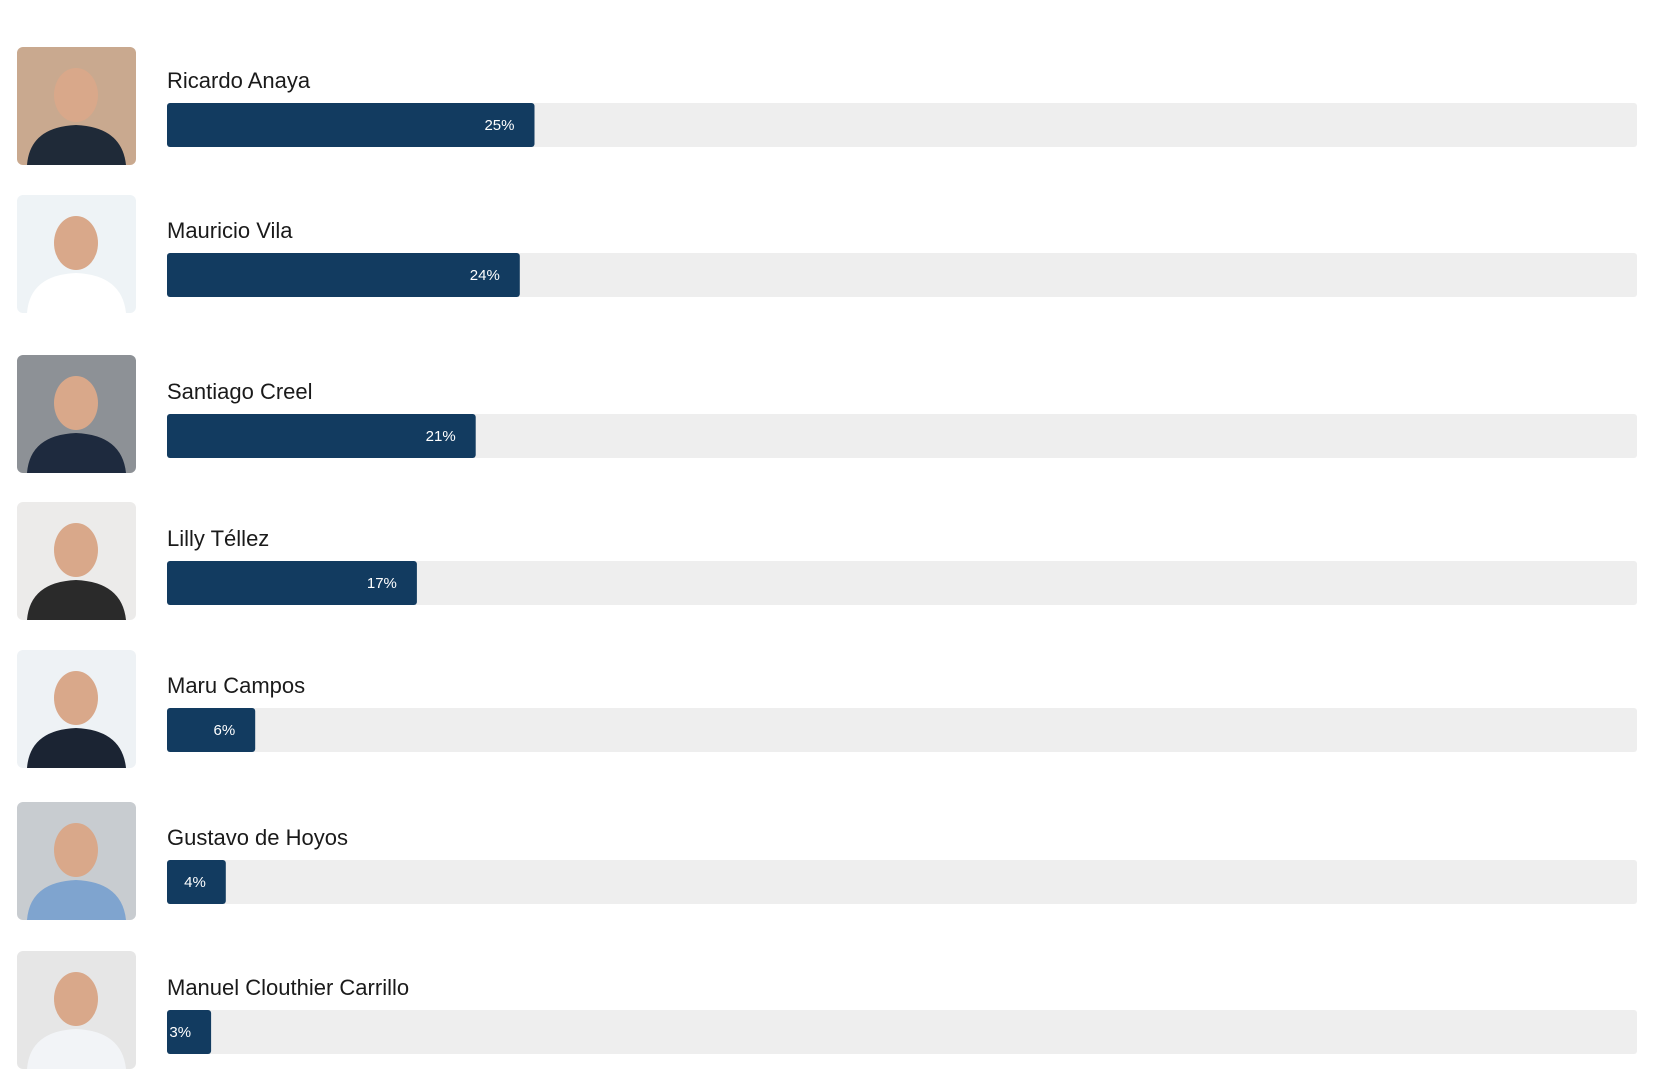 Image resolution: width=1662 pixels, height=1080 pixels. I want to click on value-label: 25%, so click(499, 125).